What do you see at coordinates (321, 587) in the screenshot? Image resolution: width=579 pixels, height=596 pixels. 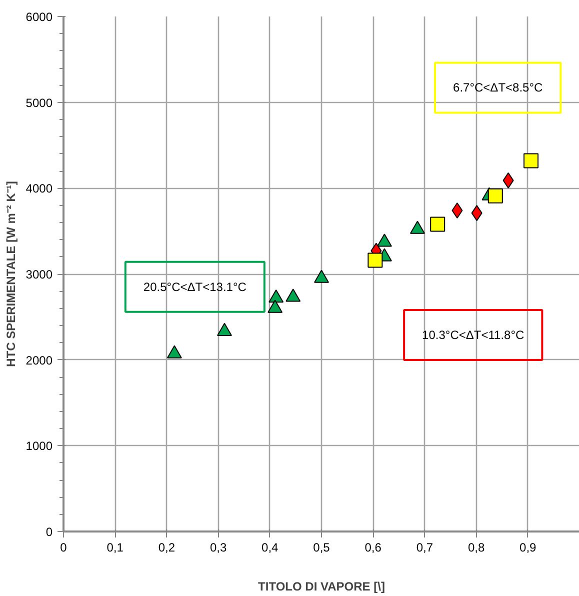 I see `x-axis-title: TITOLO DI VAPORE [\]` at bounding box center [321, 587].